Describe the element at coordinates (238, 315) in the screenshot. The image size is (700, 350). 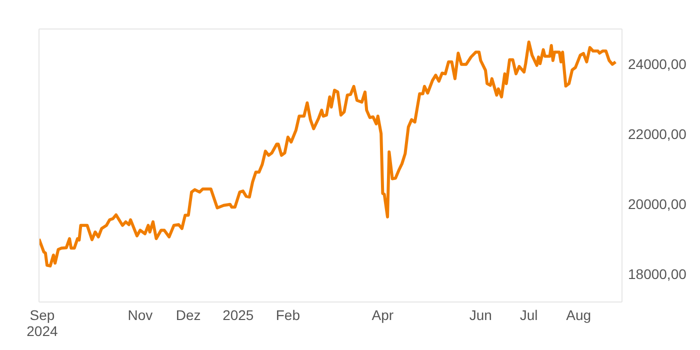
I see `x-tick-label: 2025` at that location.